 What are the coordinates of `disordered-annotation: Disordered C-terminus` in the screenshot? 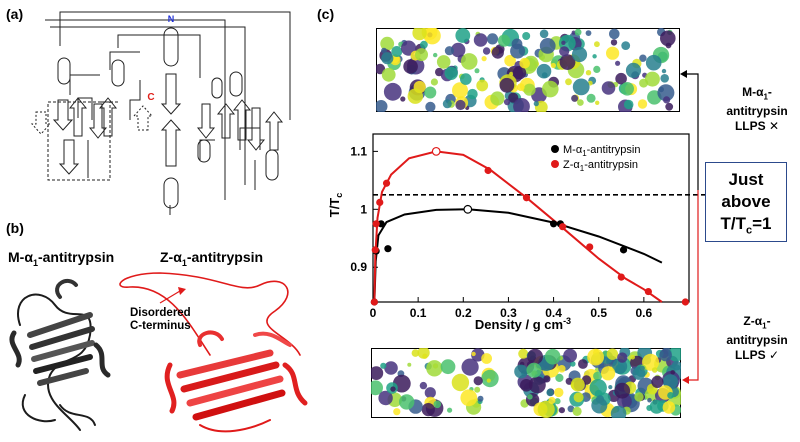 It's located at (160, 319).